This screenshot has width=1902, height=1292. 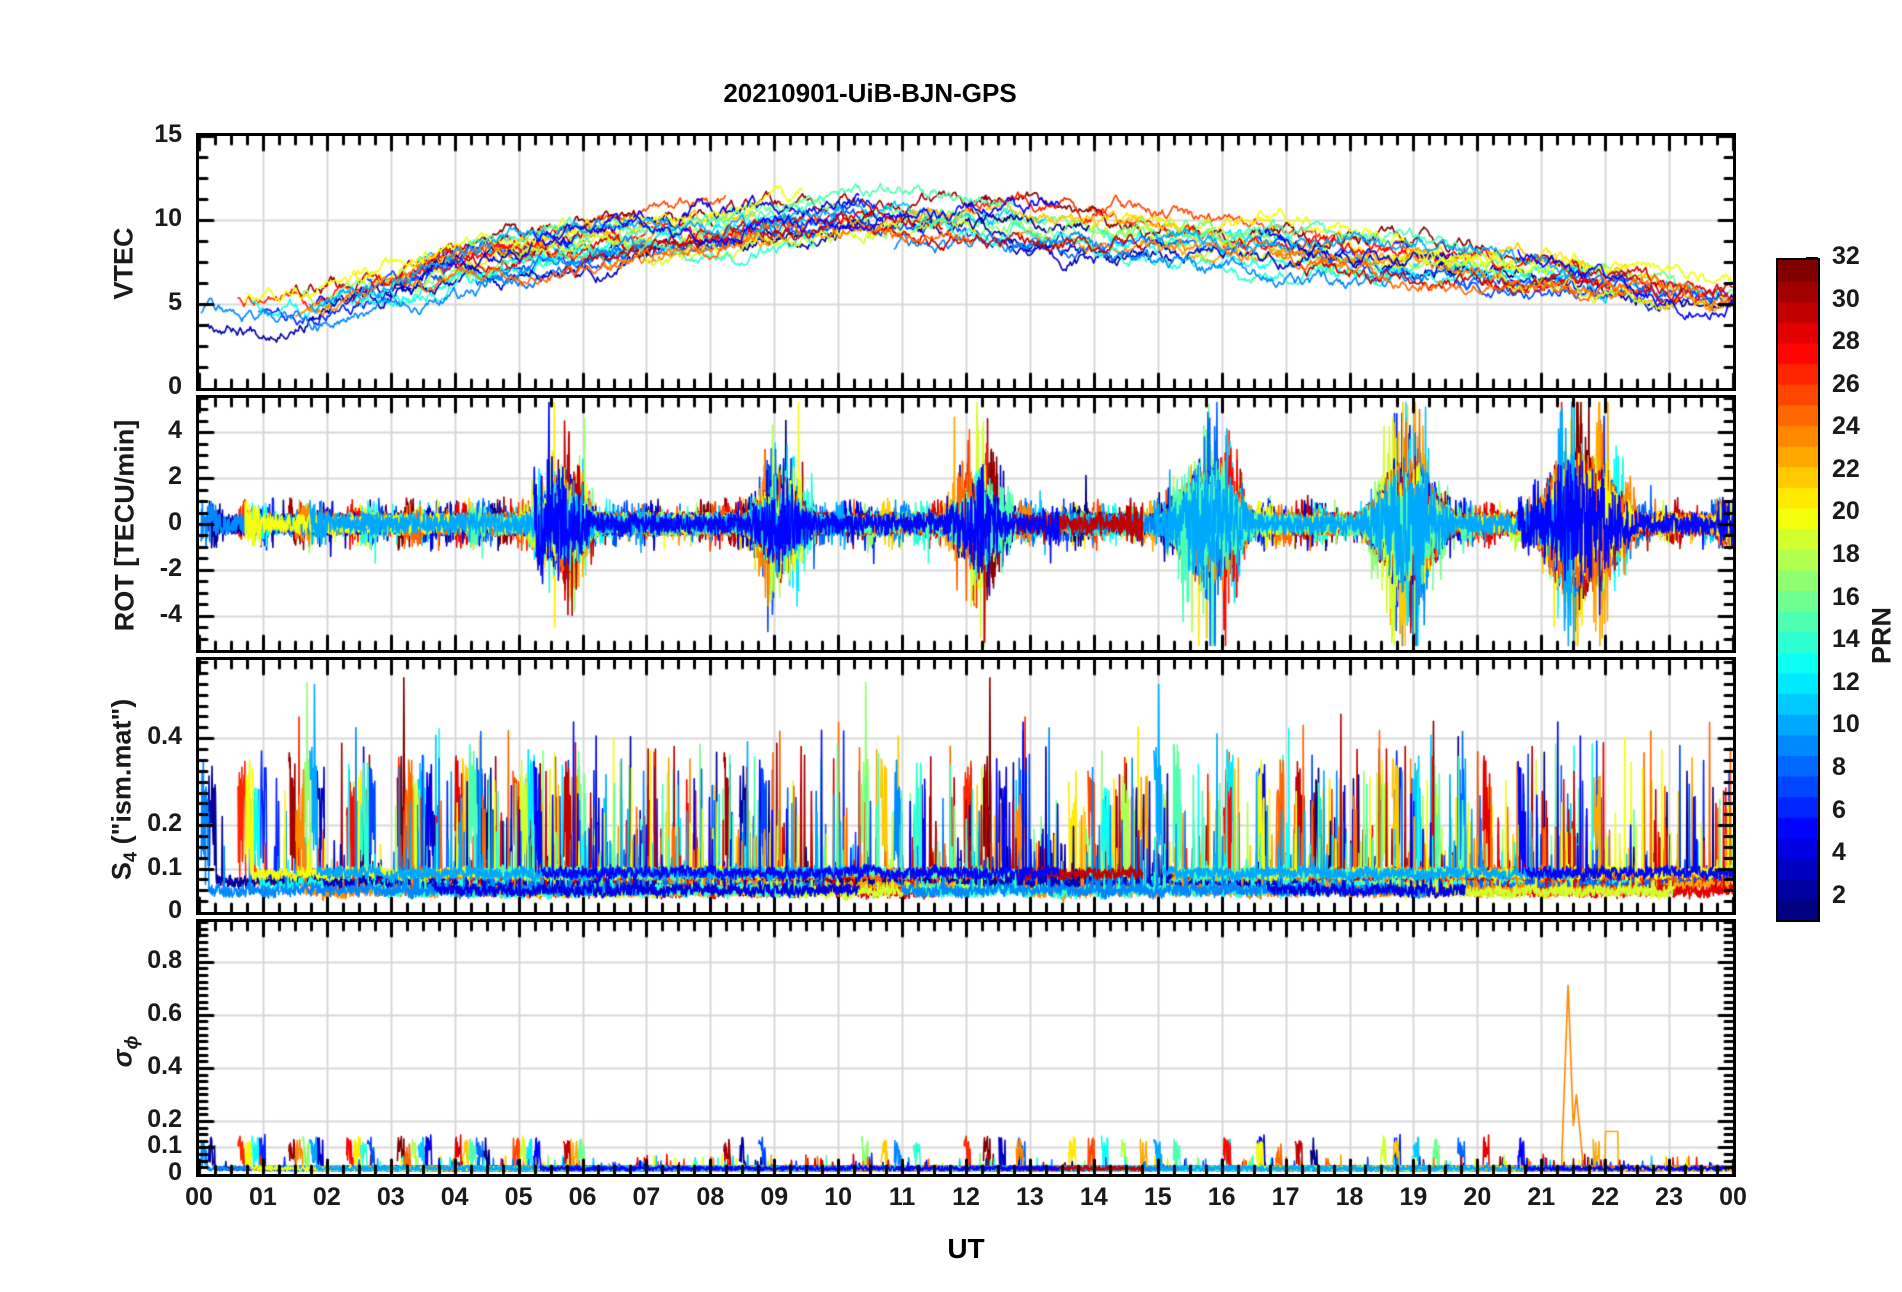 I want to click on ytick-sigmaphi-0p4: 0.4, so click(x=164, y=1065).